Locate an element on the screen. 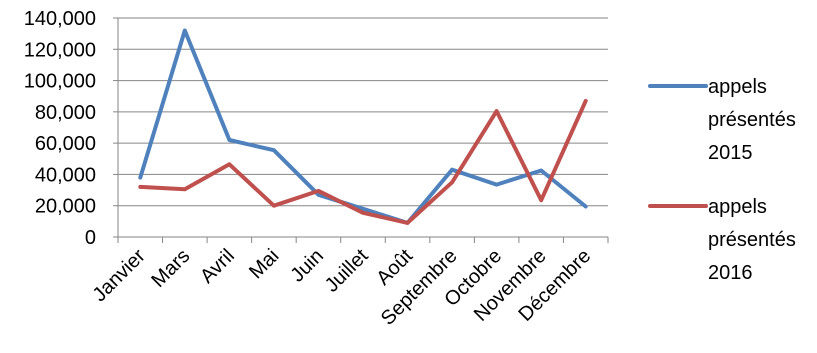 Image resolution: width=817 pixels, height=353 pixels. legend-label-1-line-1: présentés is located at coordinates (752, 240).